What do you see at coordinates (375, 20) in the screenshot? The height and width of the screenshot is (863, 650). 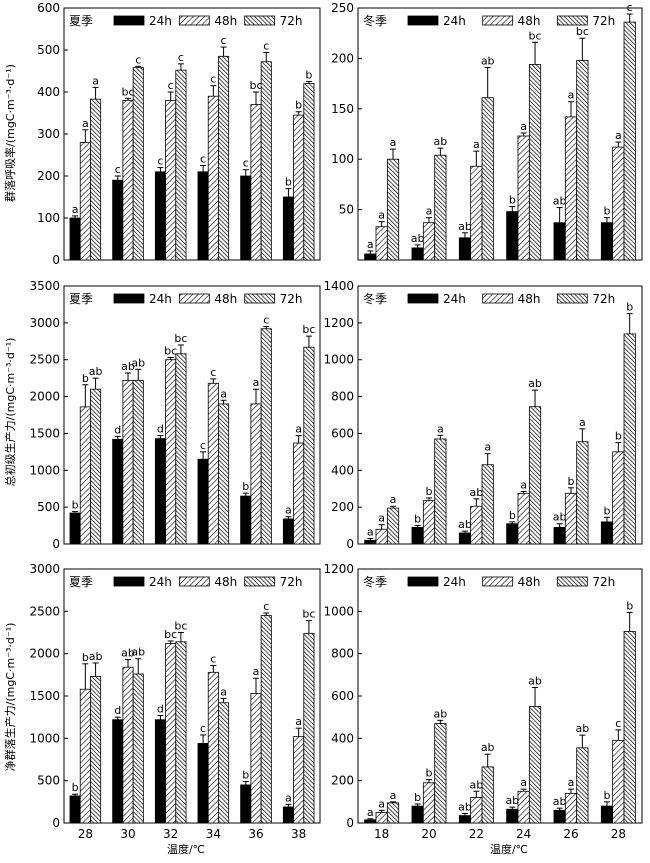 I see `season-label: 冬季` at bounding box center [375, 20].